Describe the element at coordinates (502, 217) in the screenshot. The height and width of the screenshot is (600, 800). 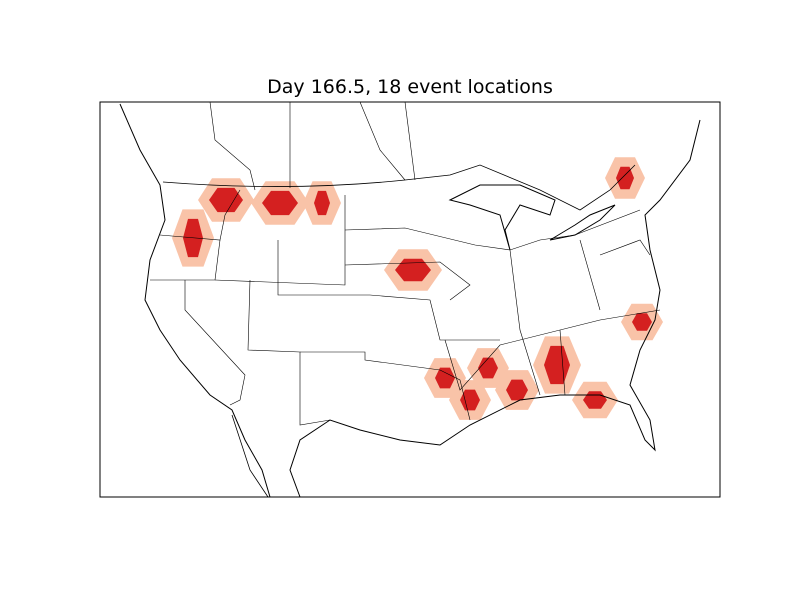
I see `great-lakes` at that location.